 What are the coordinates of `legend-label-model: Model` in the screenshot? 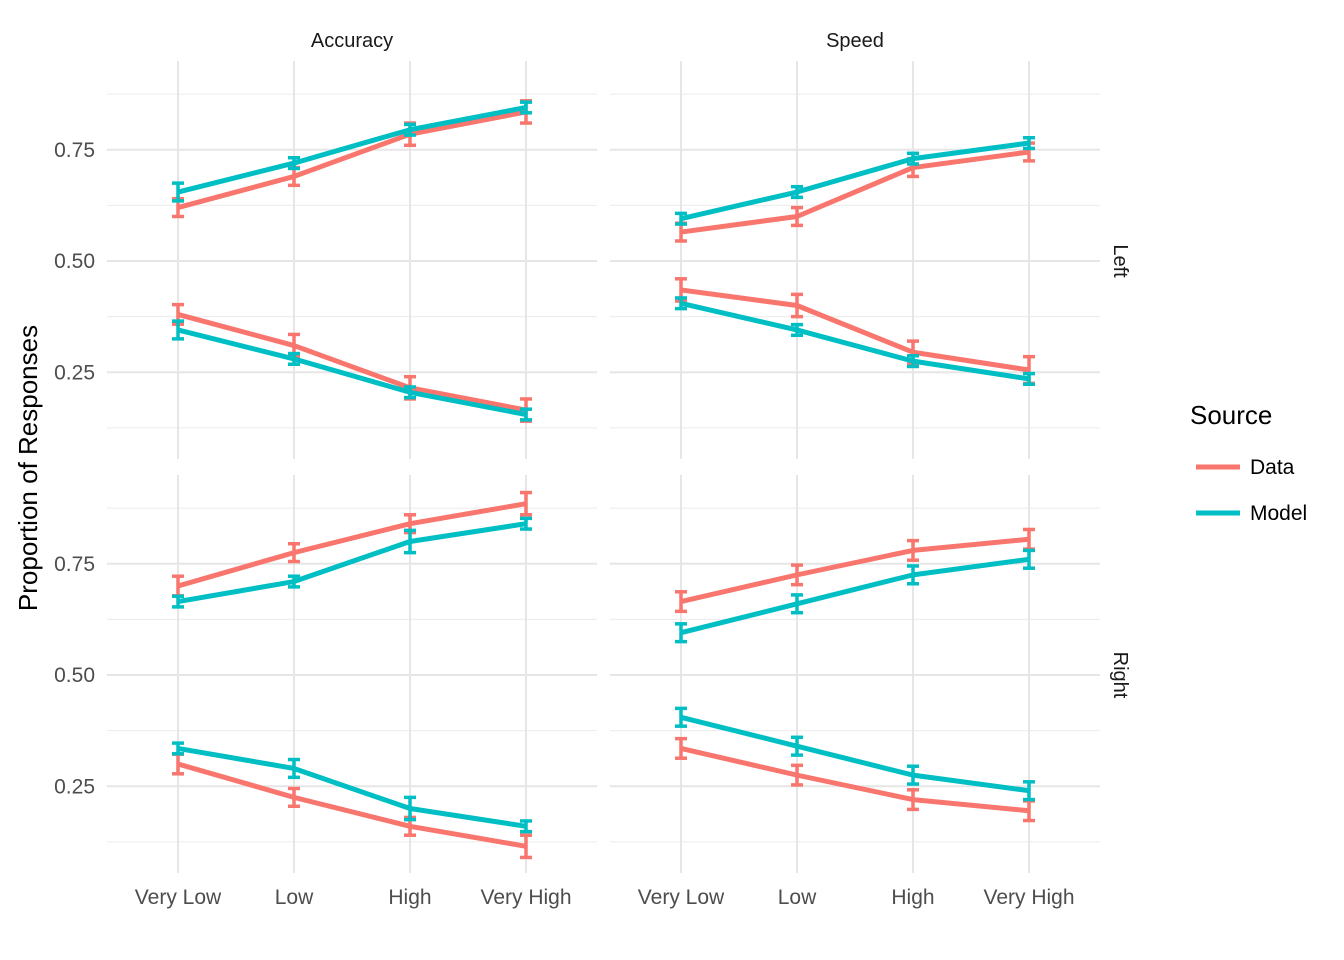 It's located at (1278, 513).